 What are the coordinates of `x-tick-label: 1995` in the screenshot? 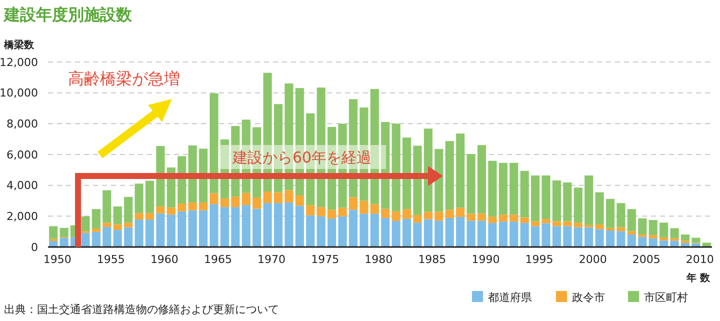 It's located at (539, 259).